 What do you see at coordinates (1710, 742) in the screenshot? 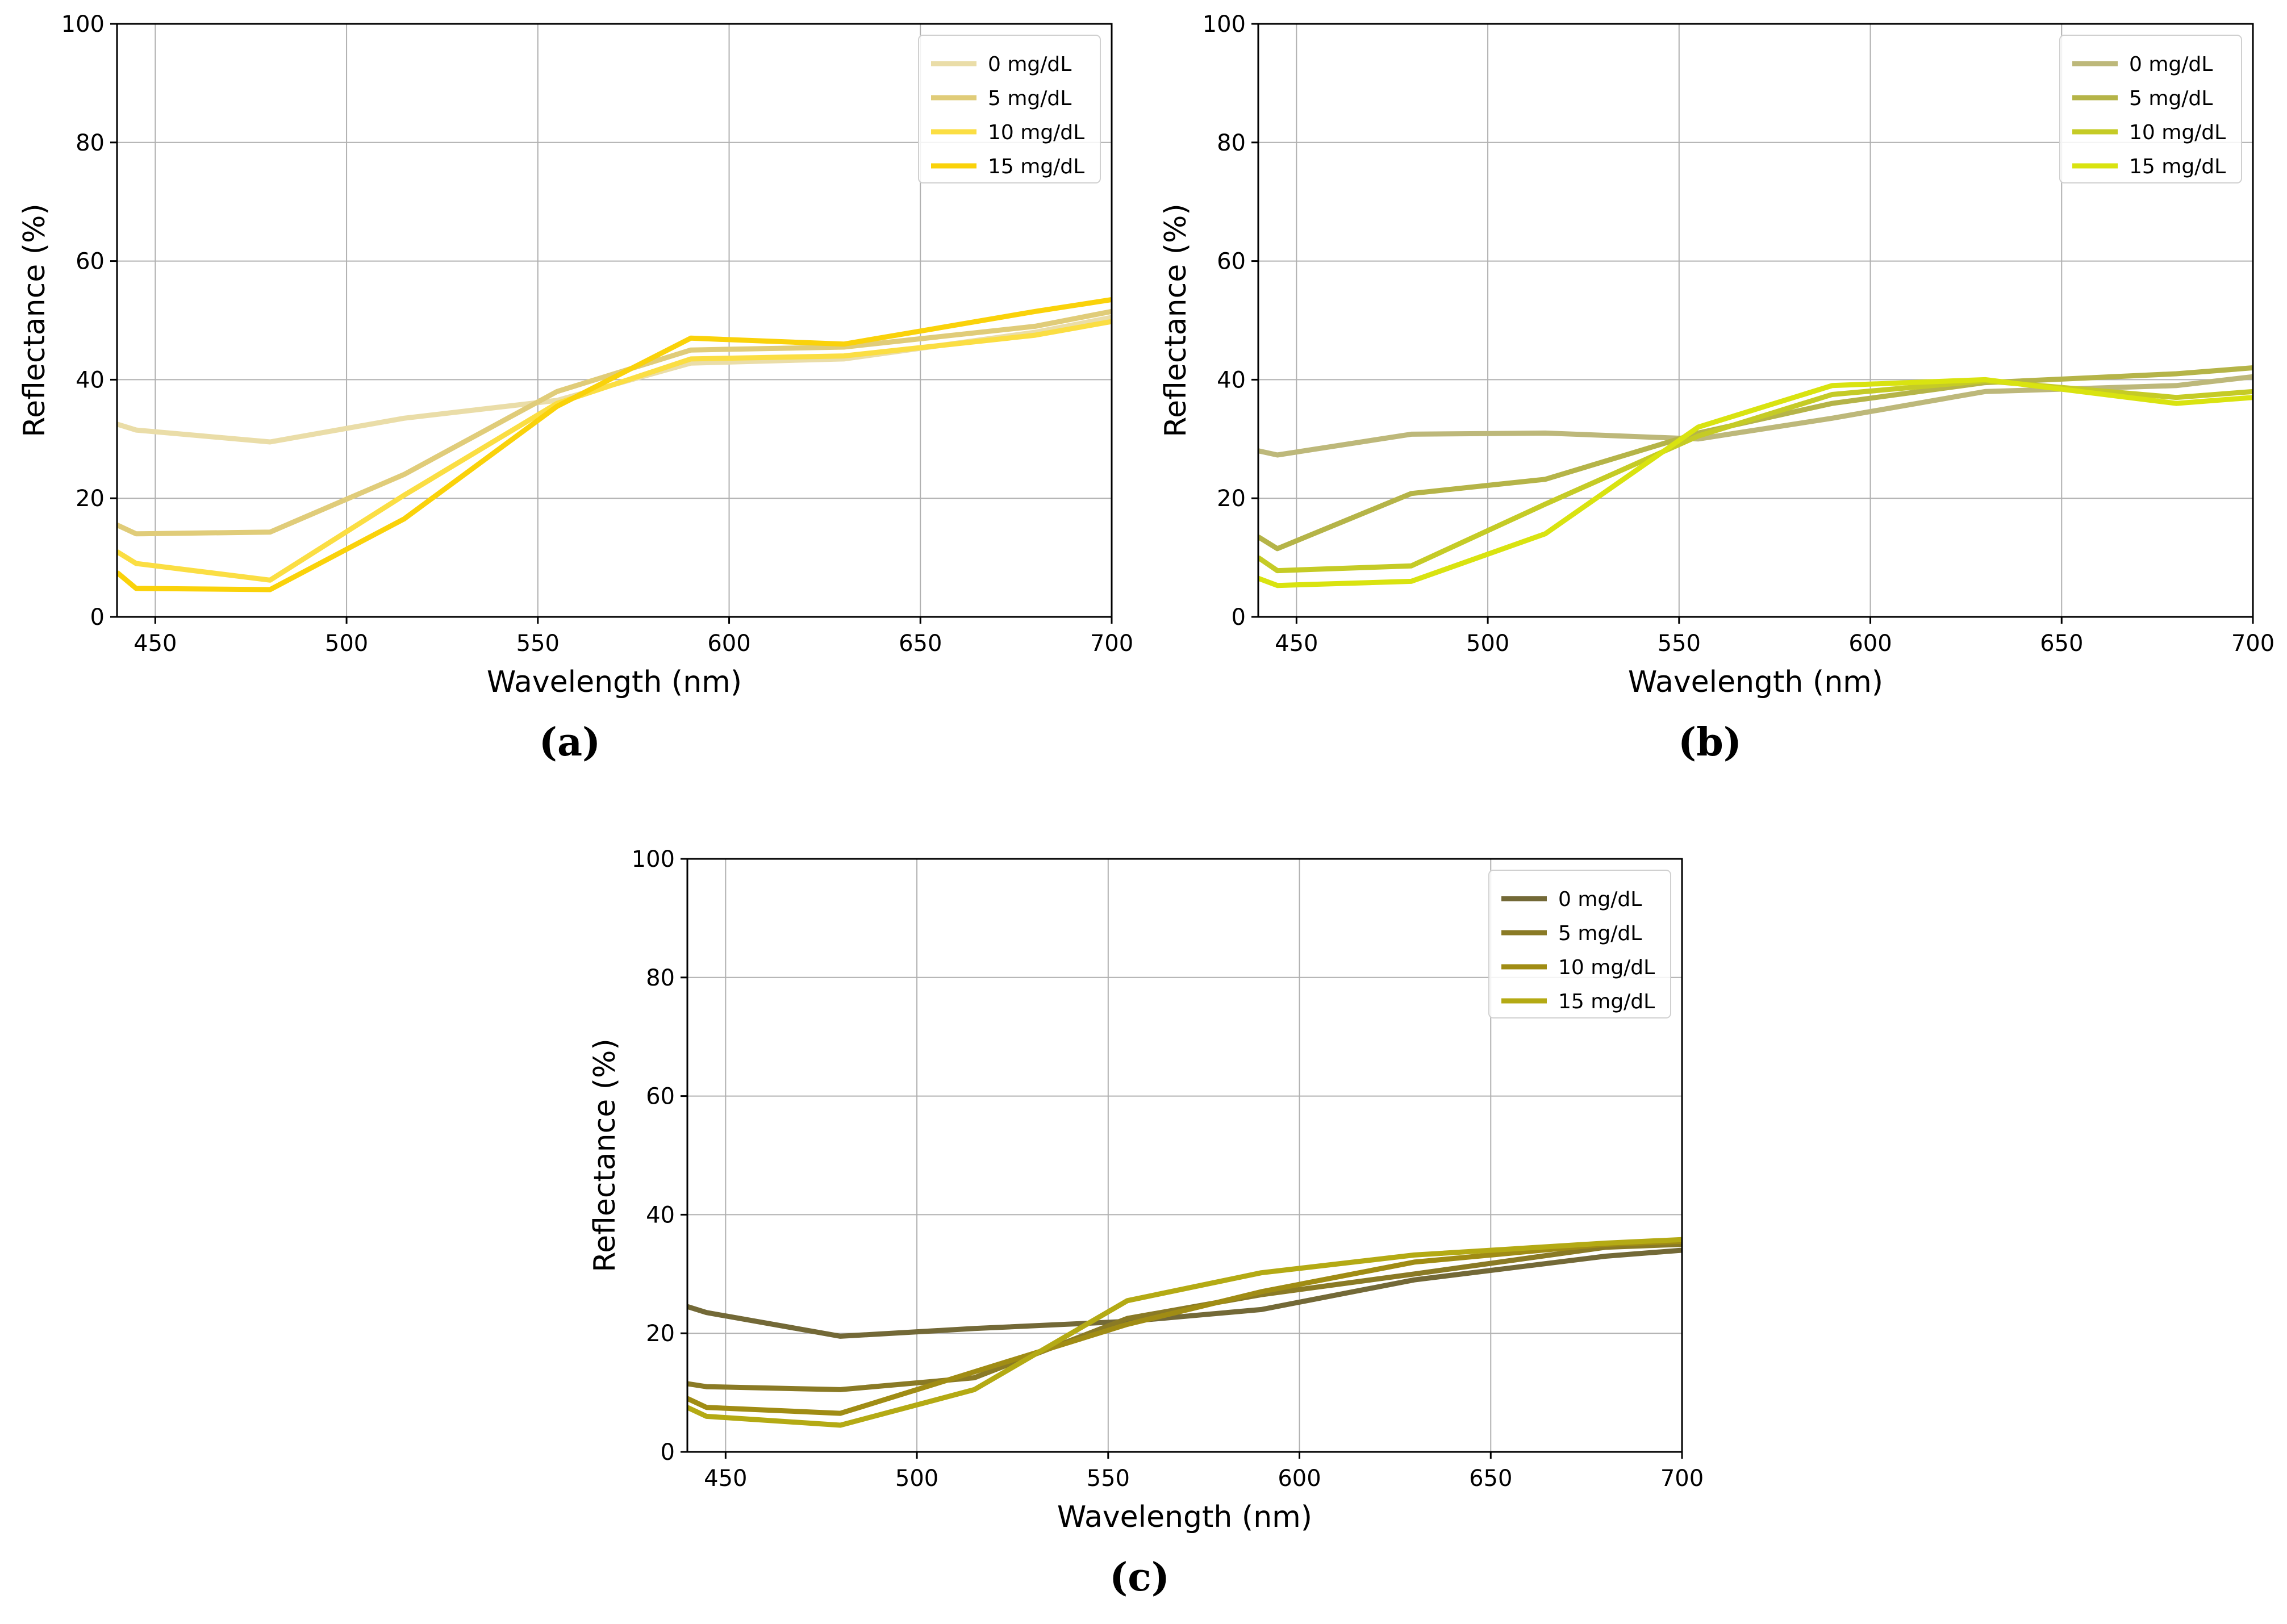
I see `subfigure-caption: (b)` at bounding box center [1710, 742].